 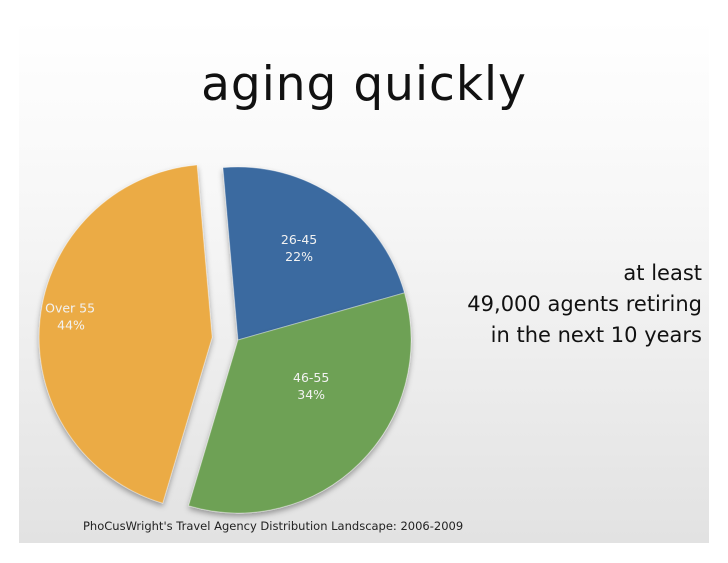 What do you see at coordinates (662, 273) in the screenshot?
I see `callout-line-1: at least` at bounding box center [662, 273].